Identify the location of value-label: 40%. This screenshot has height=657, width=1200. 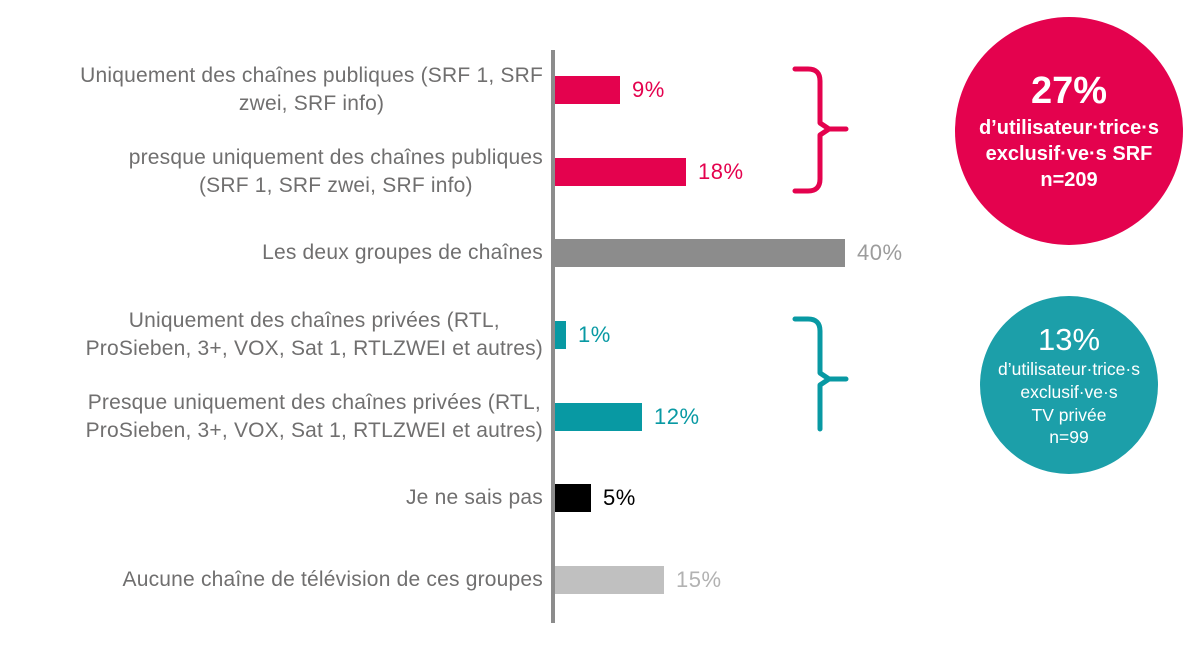
(880, 252).